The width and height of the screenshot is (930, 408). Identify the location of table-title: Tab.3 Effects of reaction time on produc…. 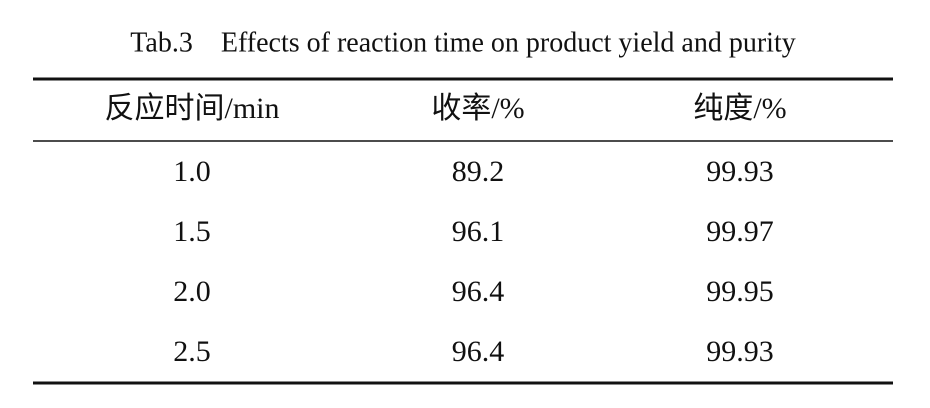
(462, 42).